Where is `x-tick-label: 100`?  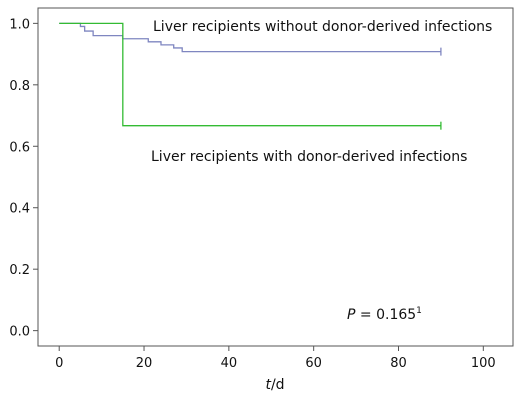
x-tick-label: 100 is located at coordinates (483, 363).